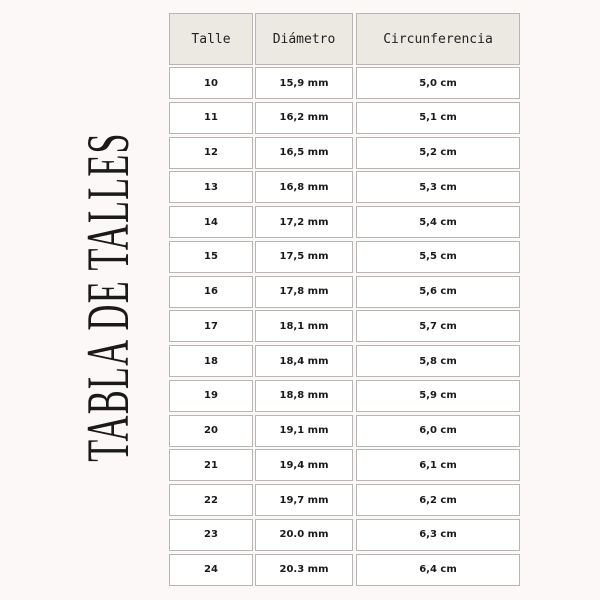  I want to click on cell-diametro: 20.3 mm, so click(304, 569).